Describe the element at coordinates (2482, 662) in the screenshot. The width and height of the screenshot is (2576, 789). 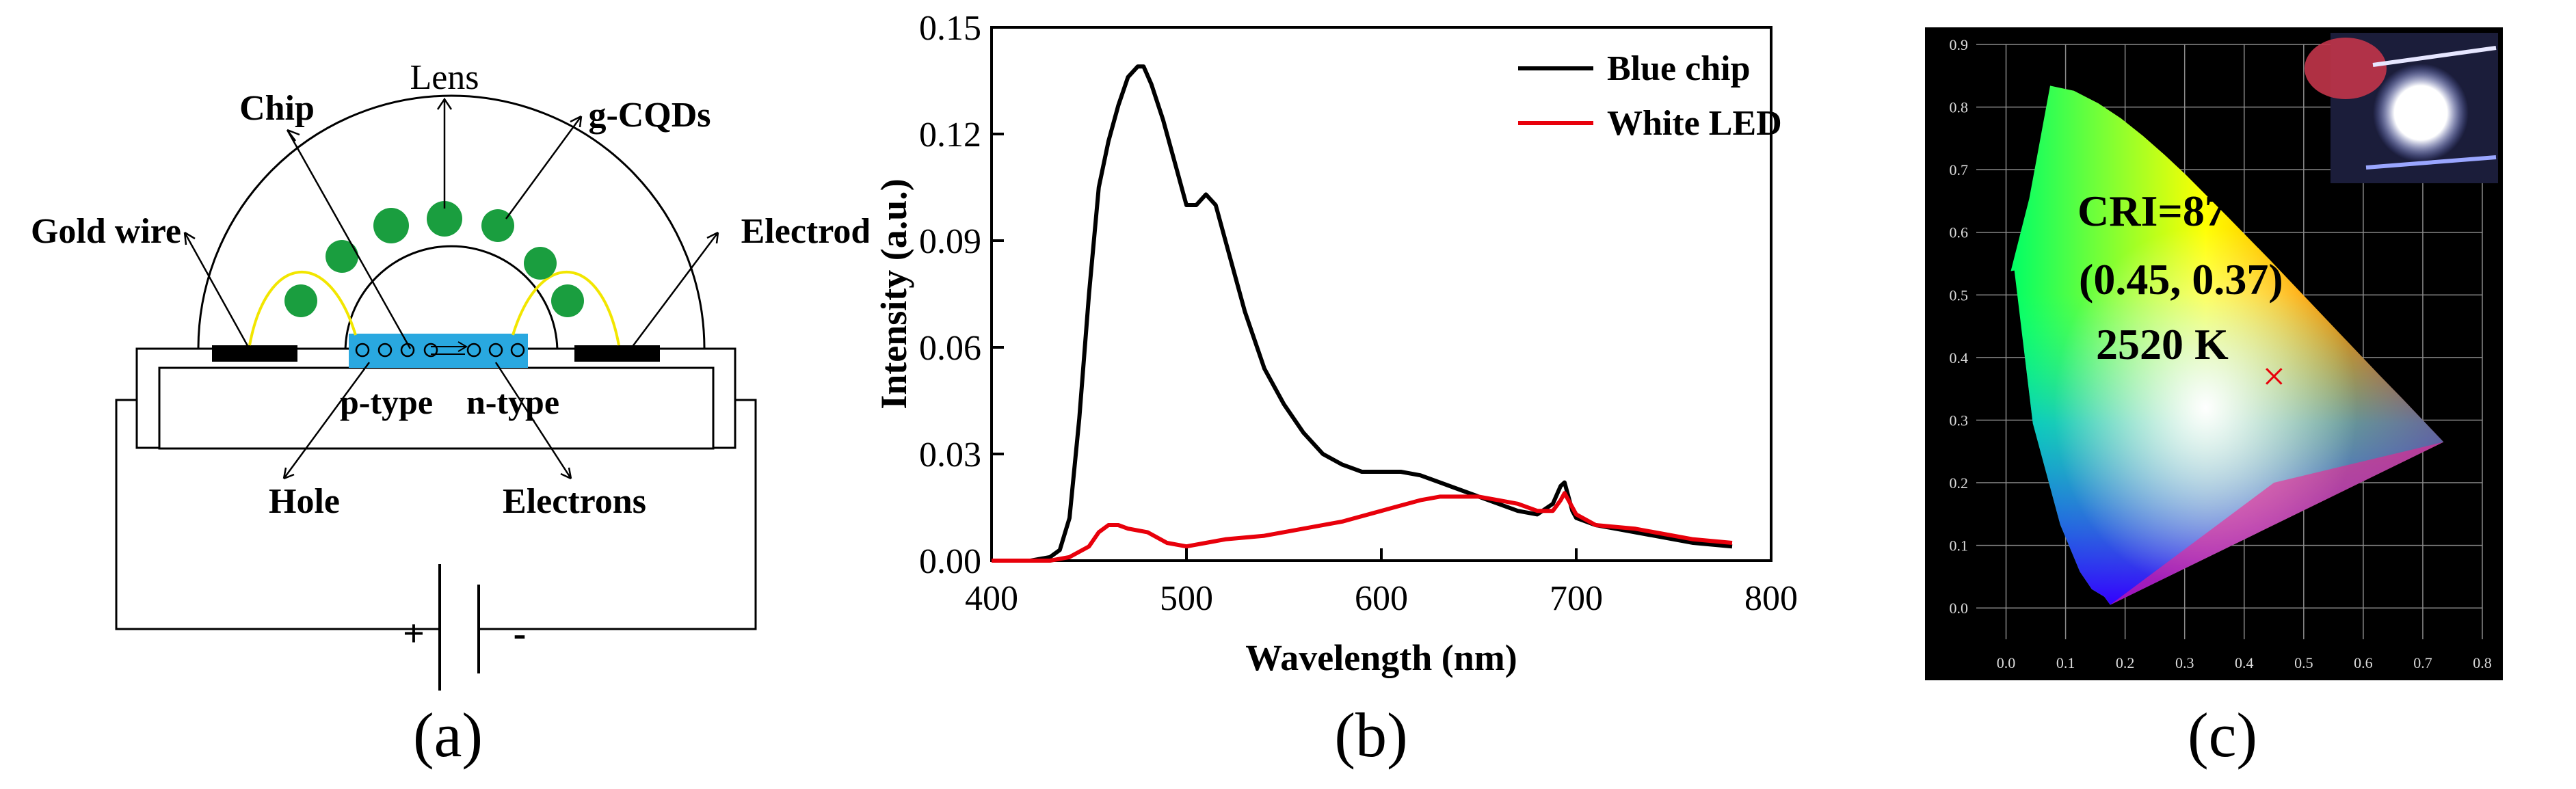
I see `x-tick-label: 0.8` at that location.